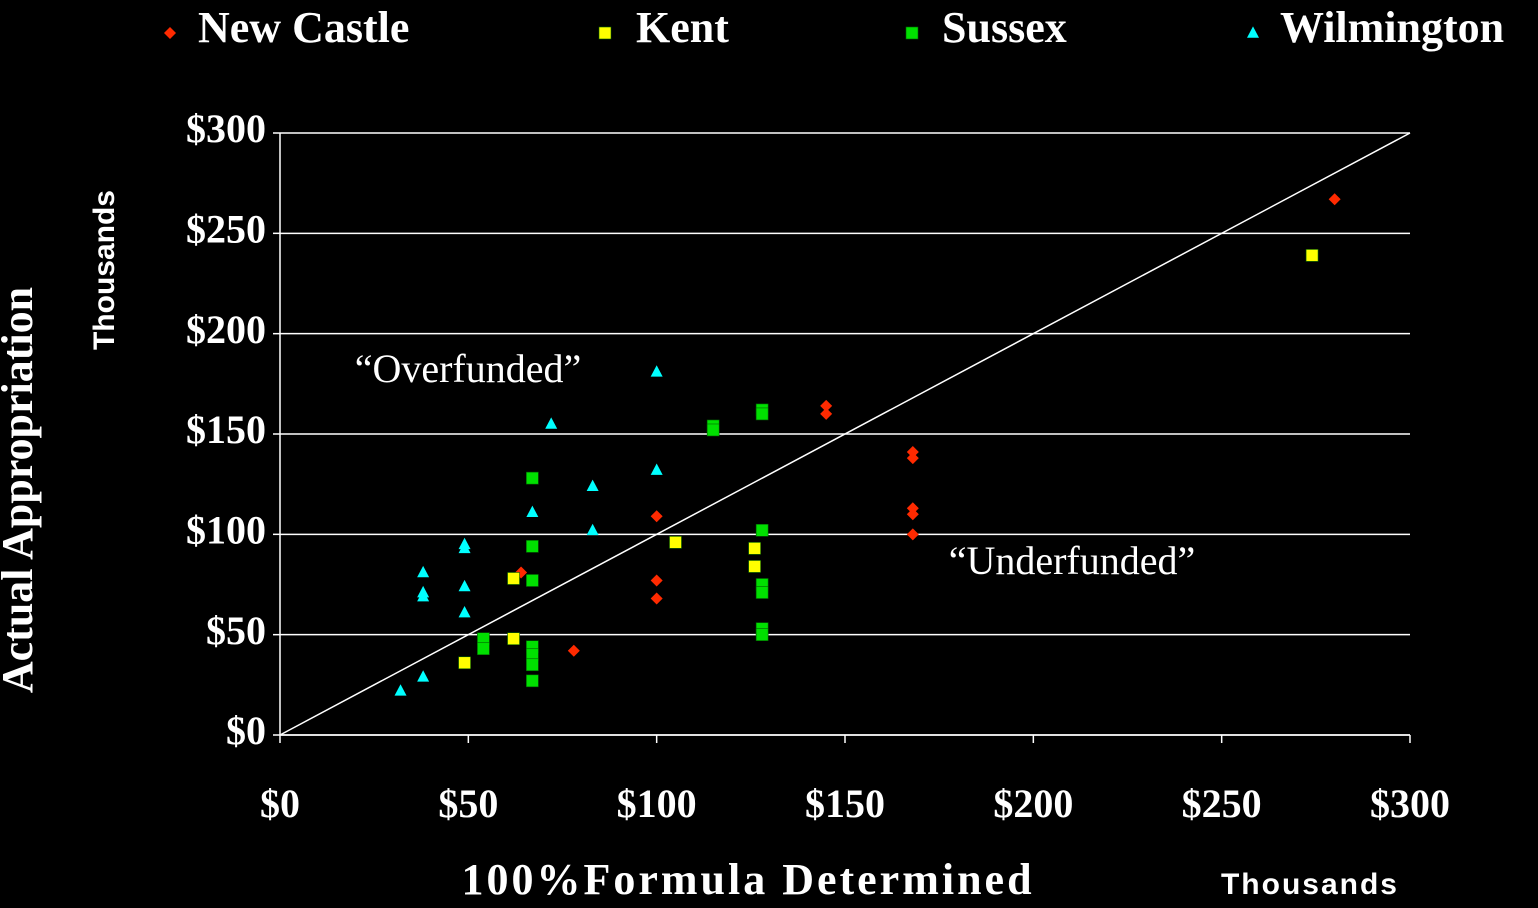 The width and height of the screenshot is (1538, 908). Describe the element at coordinates (104, 270) in the screenshot. I see `y-axis-unit: Thousands` at that location.